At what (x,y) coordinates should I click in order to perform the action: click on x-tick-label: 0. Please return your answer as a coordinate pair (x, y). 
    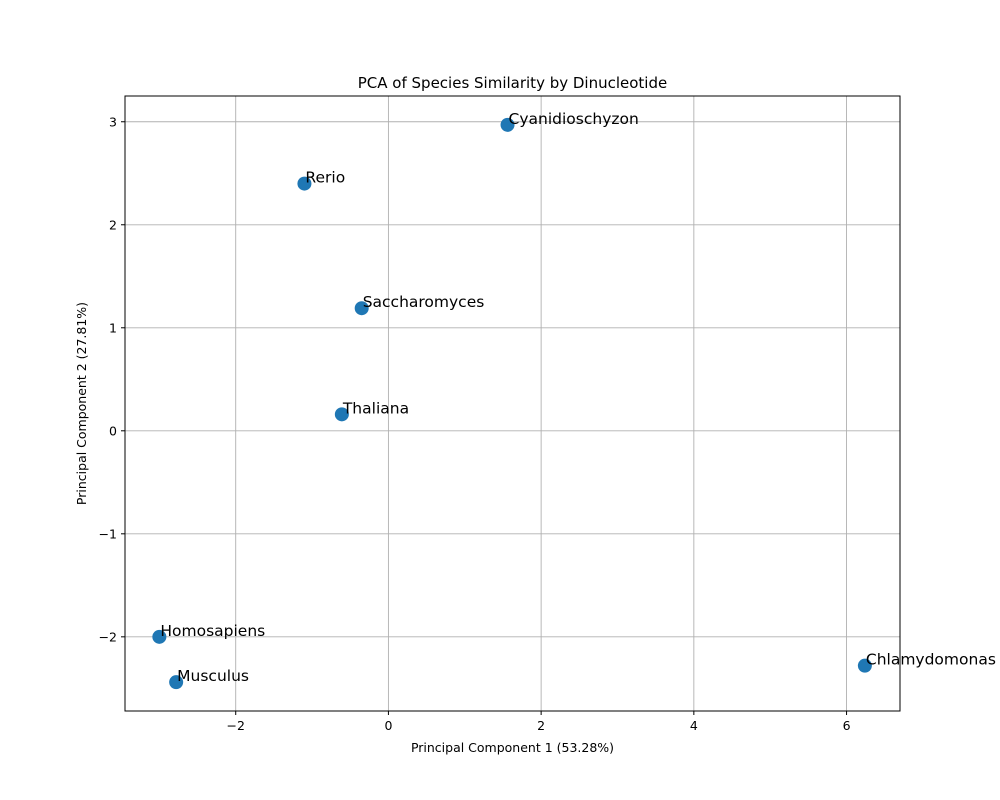
    Looking at the image, I should click on (388, 725).